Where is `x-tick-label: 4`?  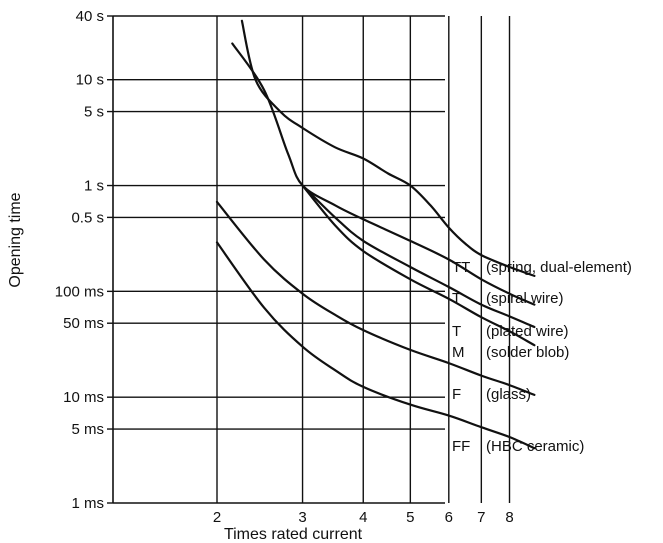 x-tick-label: 4 is located at coordinates (363, 517).